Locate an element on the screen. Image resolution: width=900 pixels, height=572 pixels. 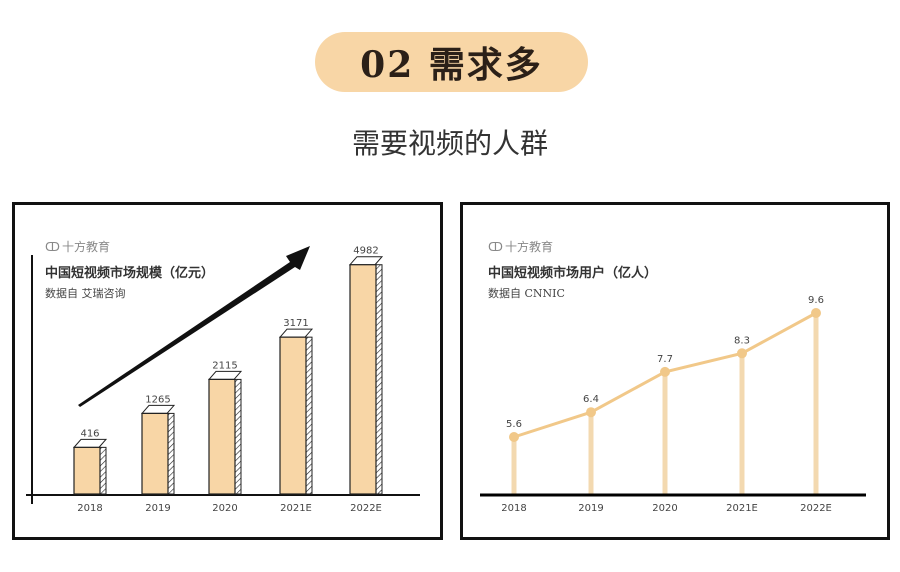
data-label: 5.6 is located at coordinates (514, 424).